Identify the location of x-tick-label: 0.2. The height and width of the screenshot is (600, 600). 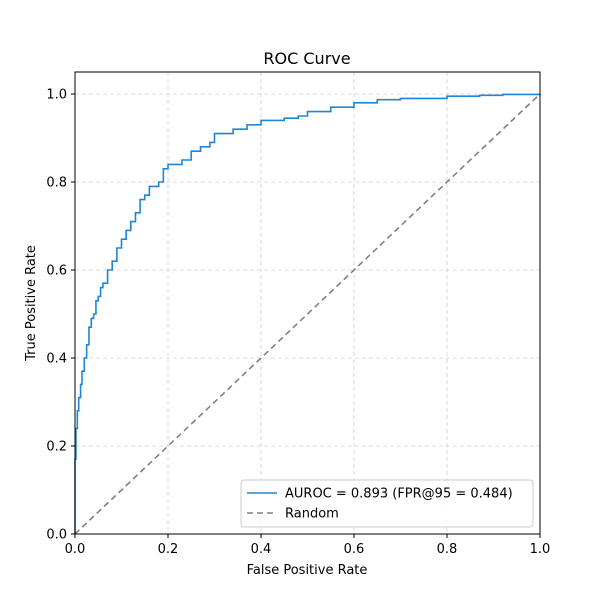
(168, 549).